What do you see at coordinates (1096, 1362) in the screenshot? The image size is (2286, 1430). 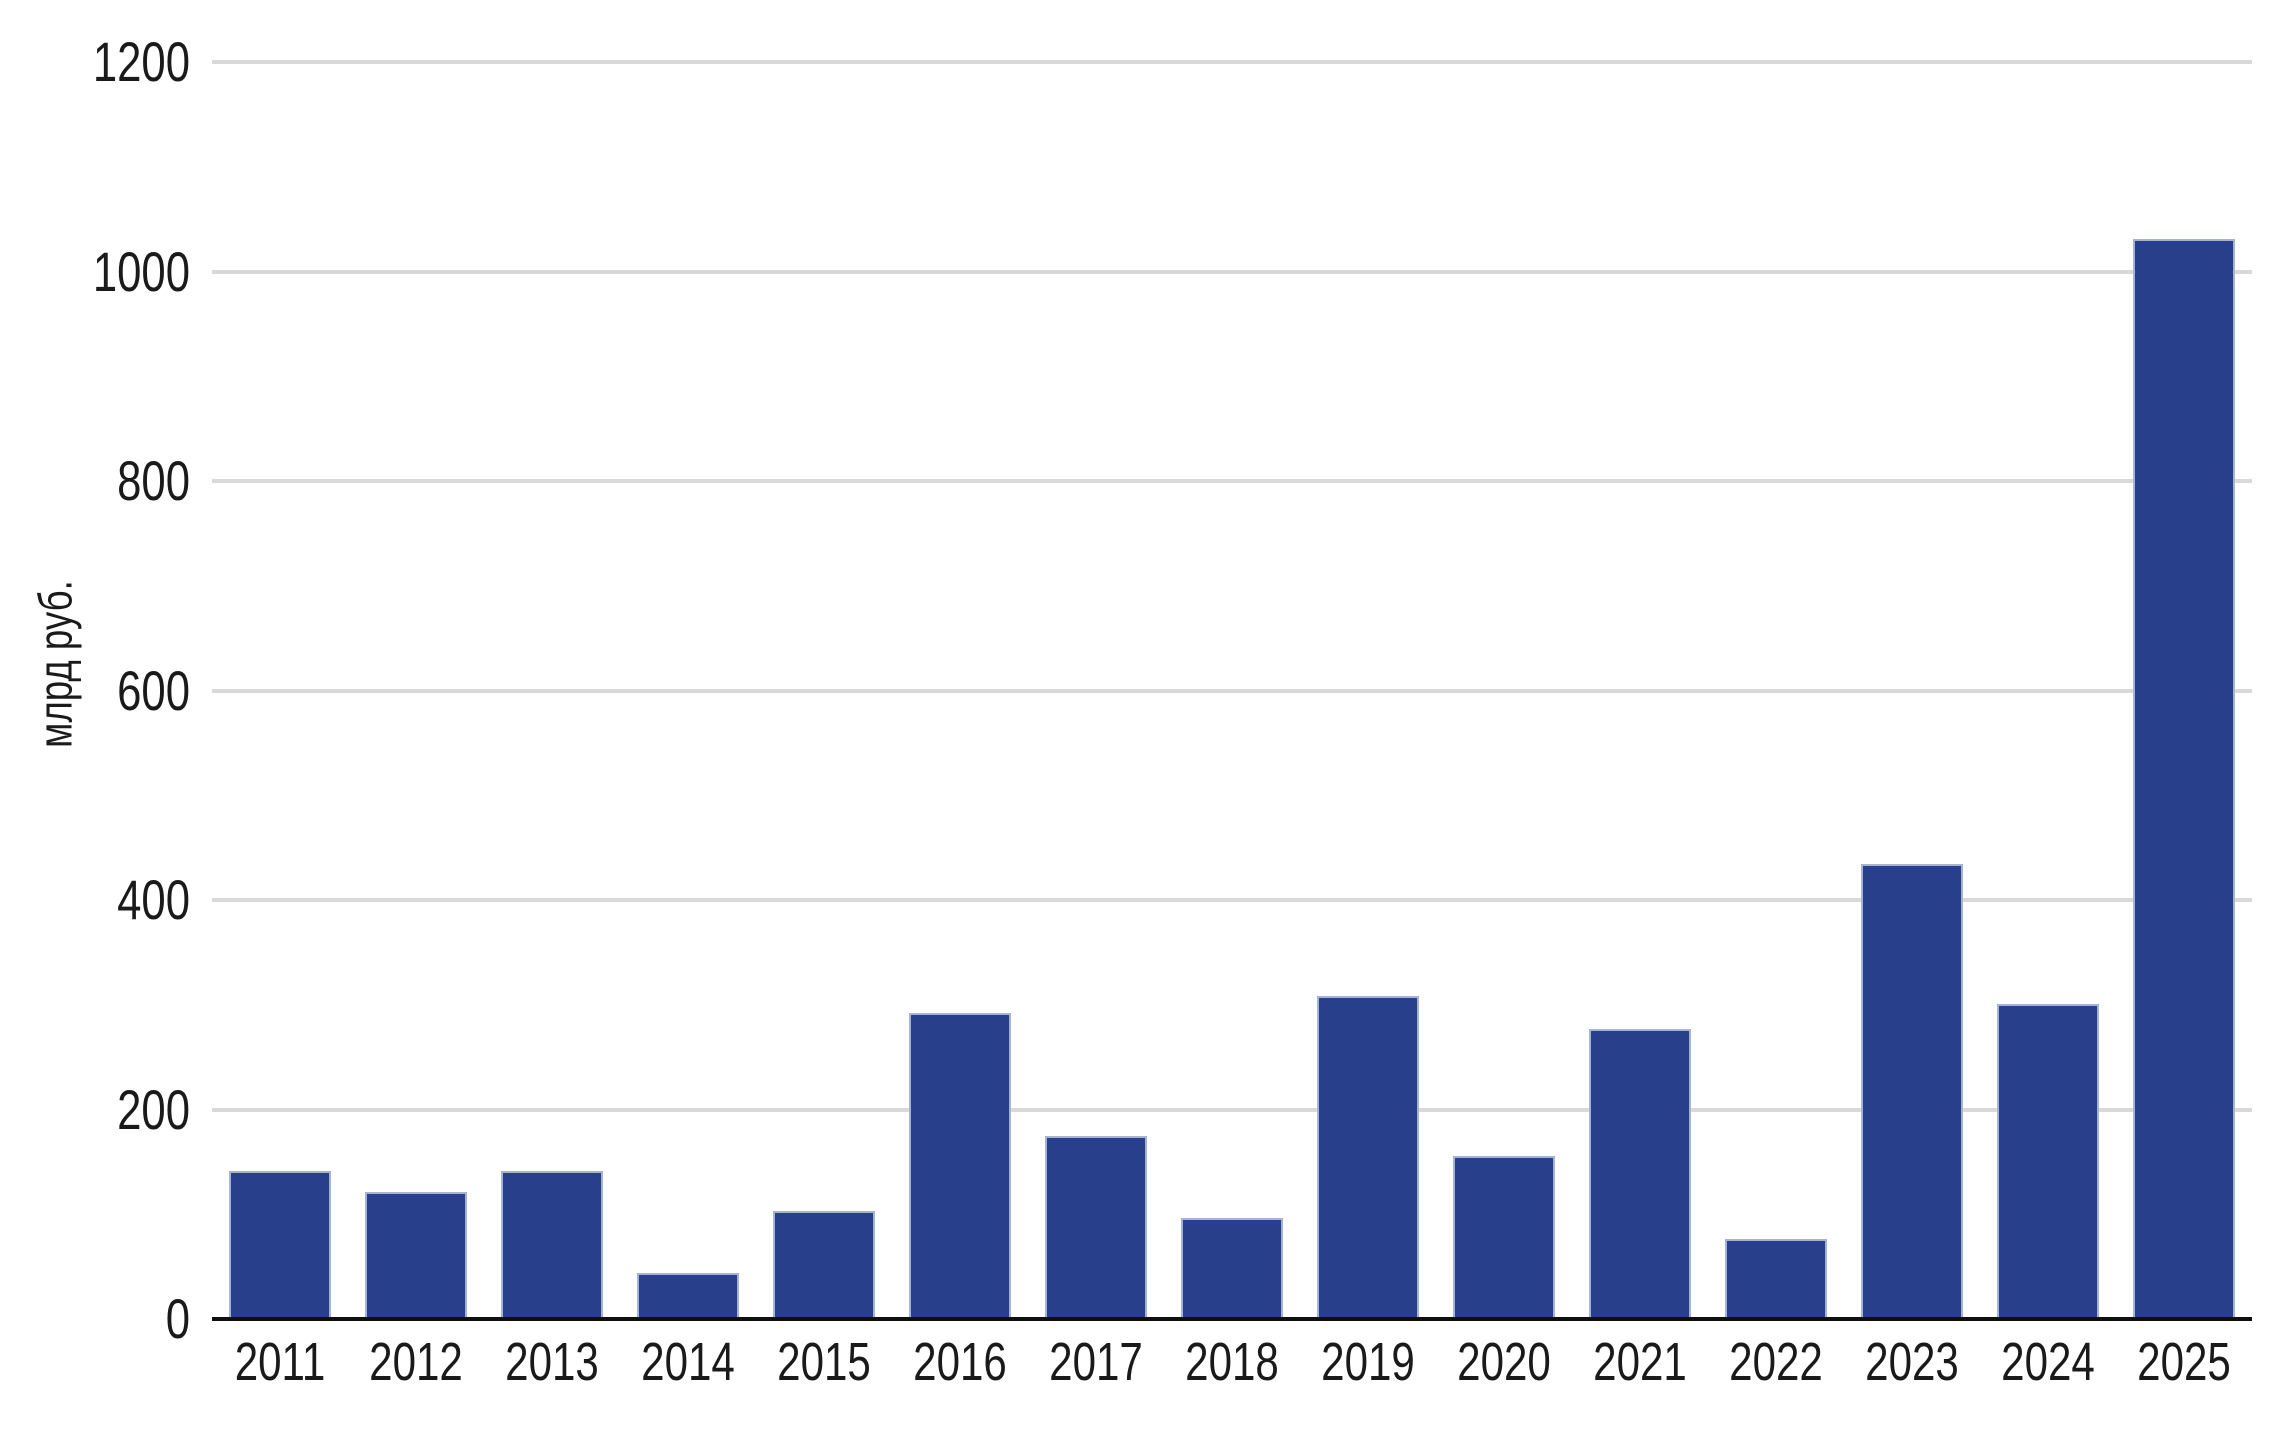 I see `x-tick-label-2017: 2017` at bounding box center [1096, 1362].